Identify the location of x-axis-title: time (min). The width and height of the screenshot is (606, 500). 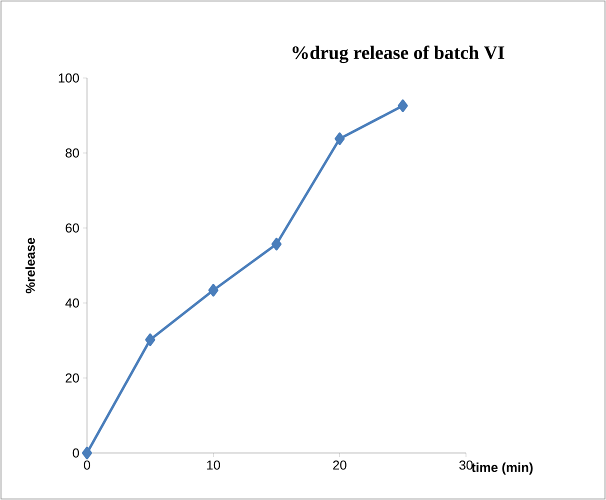
(502, 468).